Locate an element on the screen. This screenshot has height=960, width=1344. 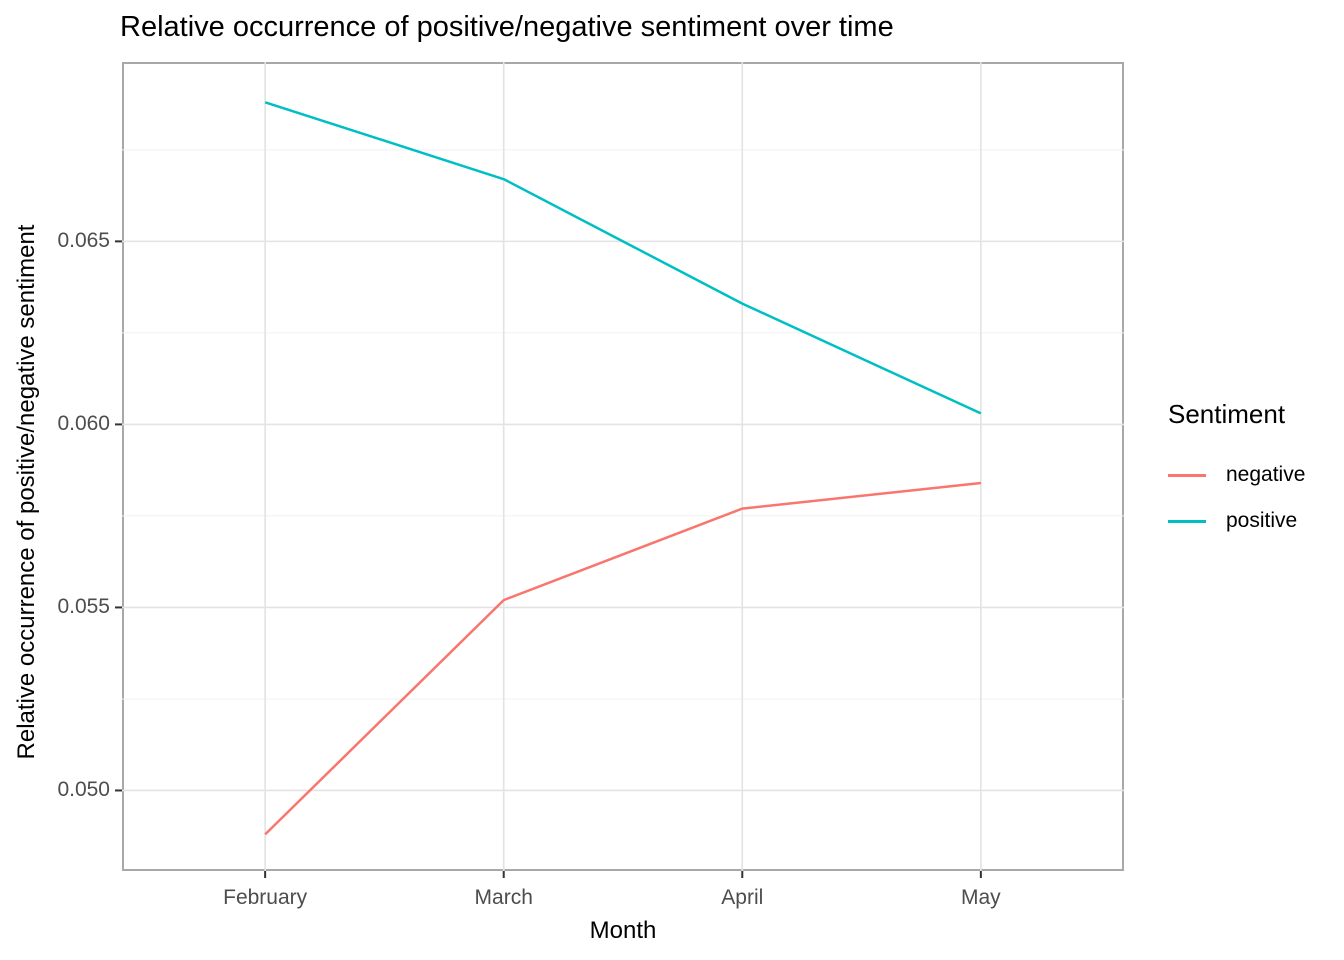
y-tick-label-0.055: 0.055 is located at coordinates (83, 607).